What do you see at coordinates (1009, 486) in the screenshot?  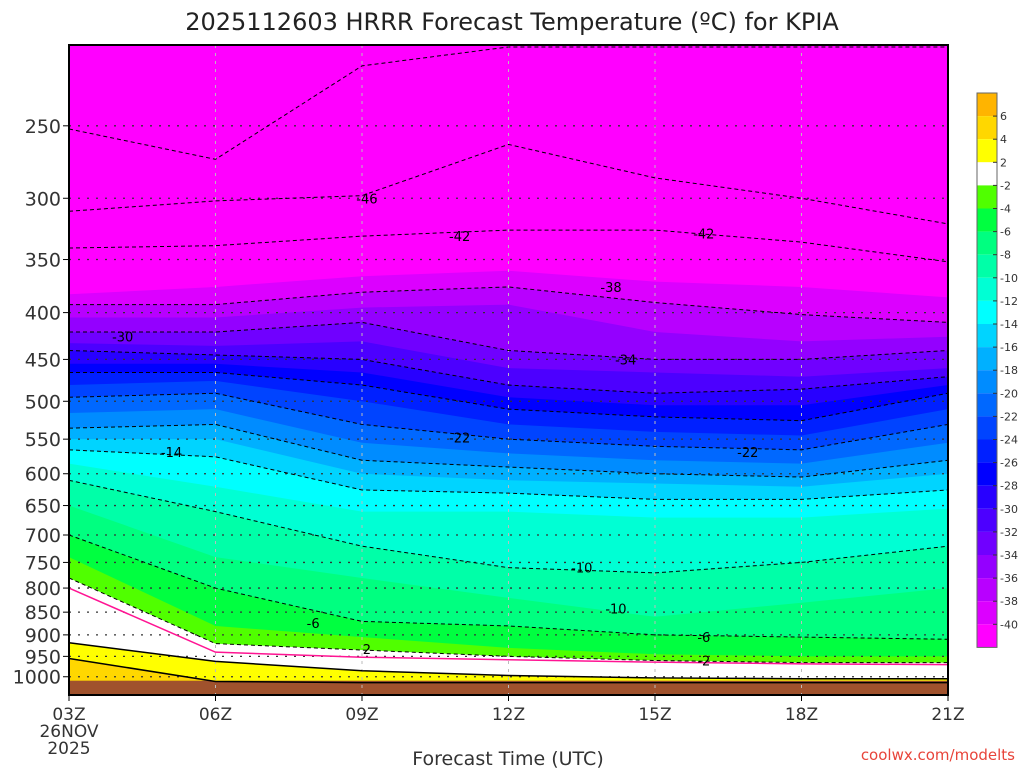 I see `colorbar-label: -28` at bounding box center [1009, 486].